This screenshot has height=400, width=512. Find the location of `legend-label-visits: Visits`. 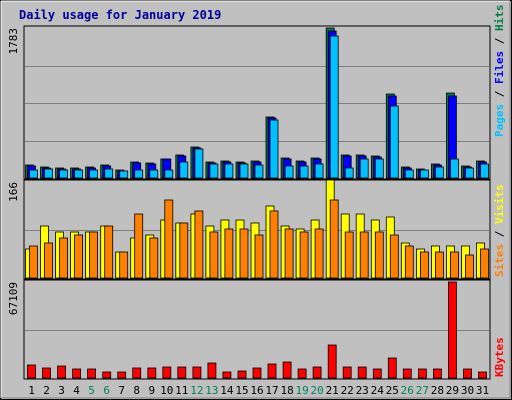

legend-label-visits: Visits is located at coordinates (499, 204).